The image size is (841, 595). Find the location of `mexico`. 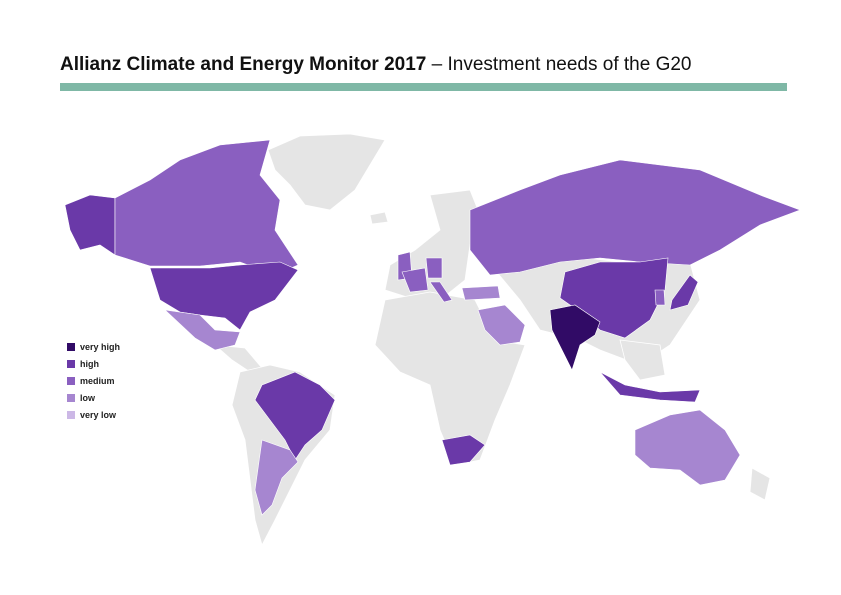

mexico is located at coordinates (202, 330).